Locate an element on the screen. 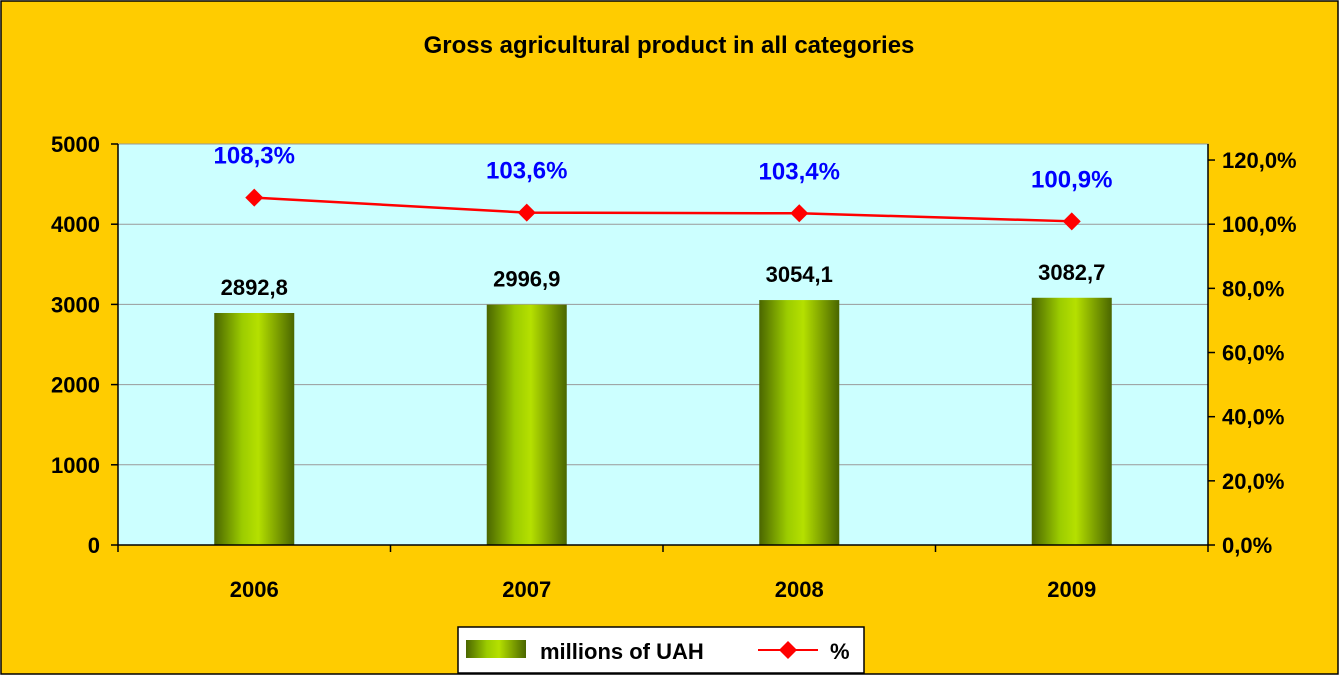 The height and width of the screenshot is (680, 1339). line-series is located at coordinates (663, 209).